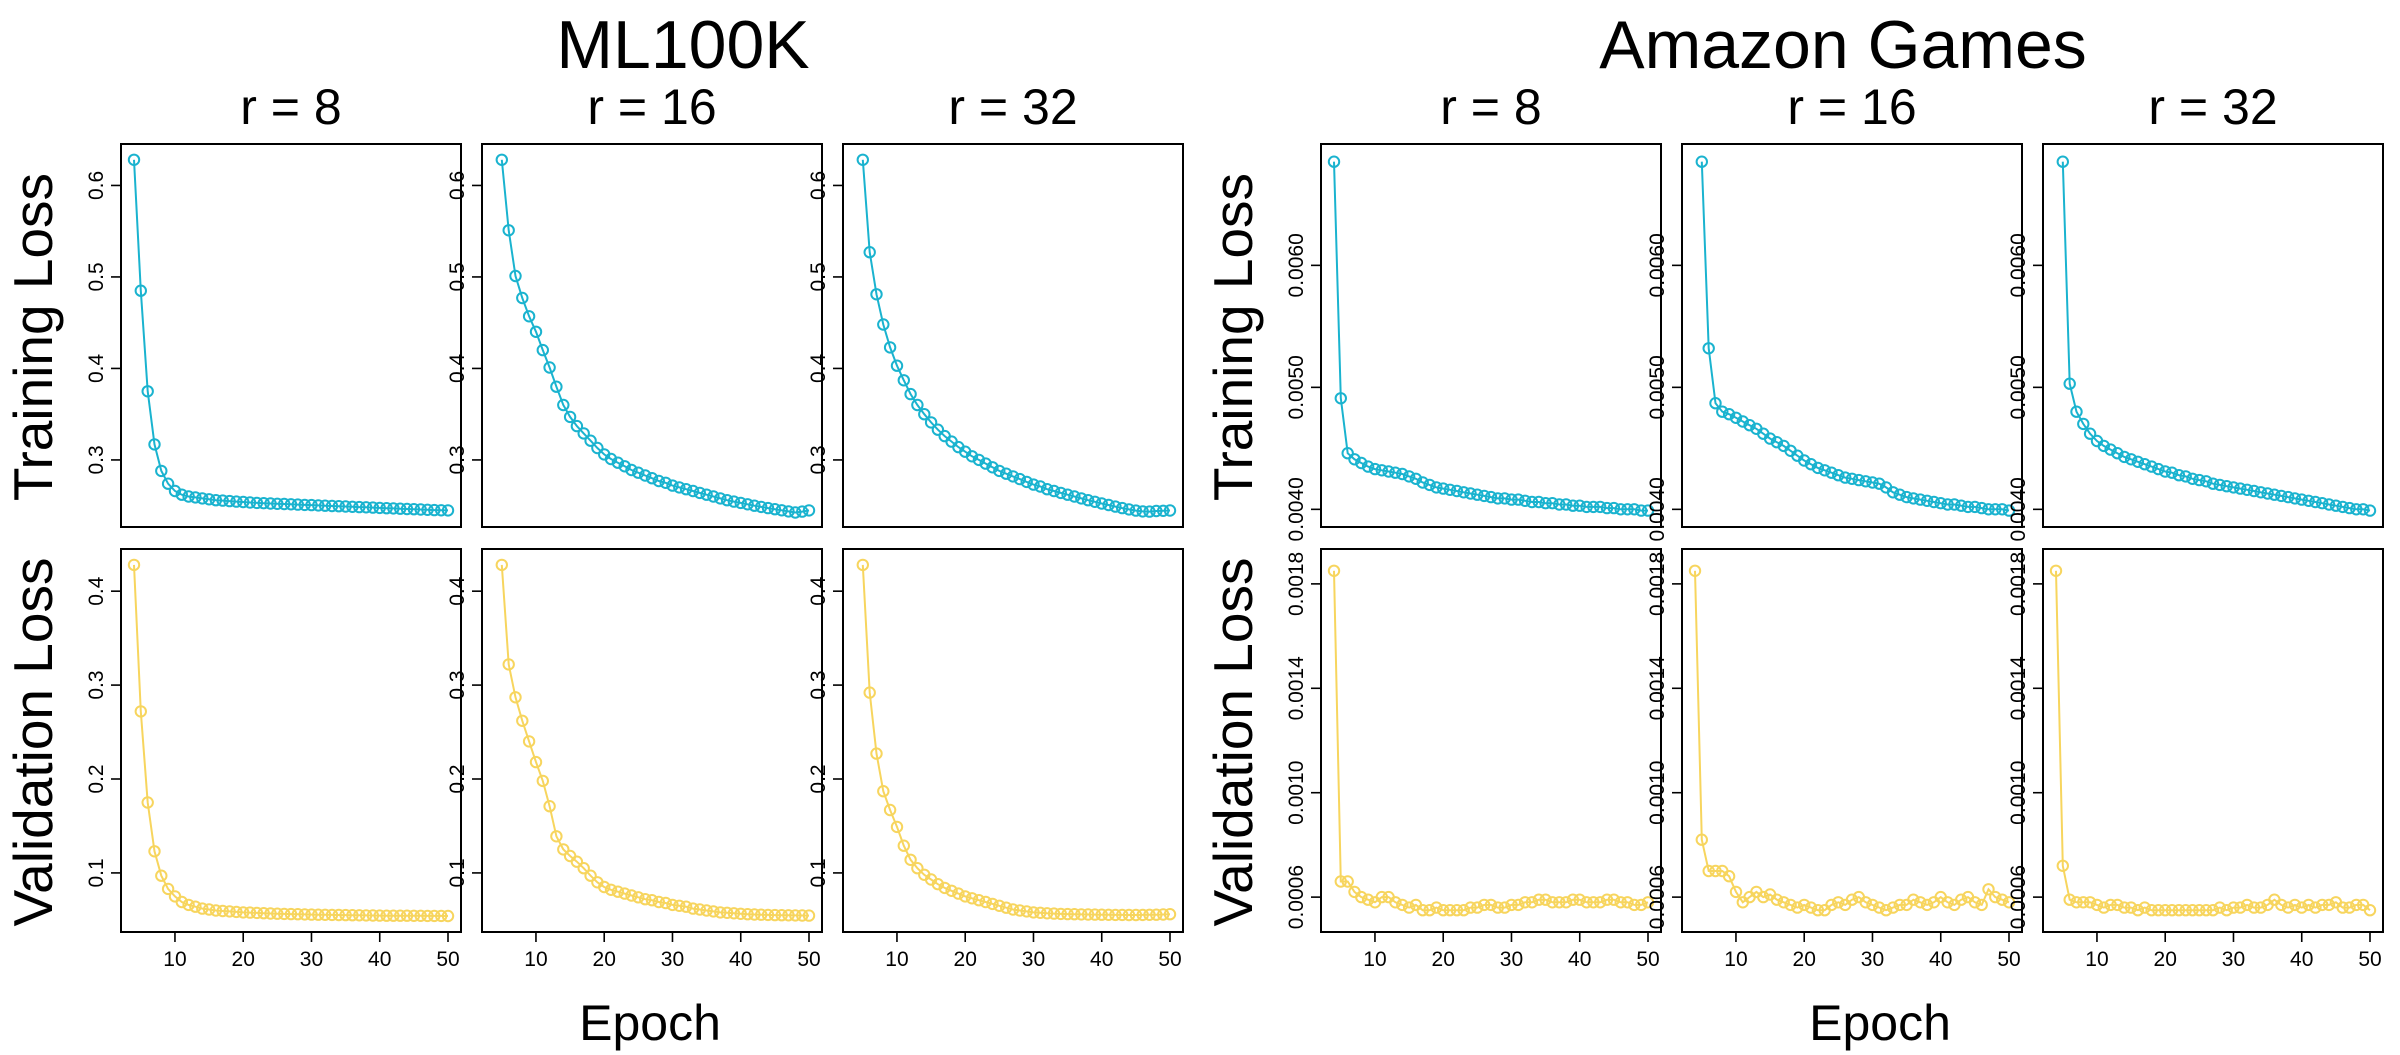 The image size is (2400, 1055). What do you see at coordinates (2018, 387) in the screenshot?
I see `y-tick-label: 0.0050` at bounding box center [2018, 387].